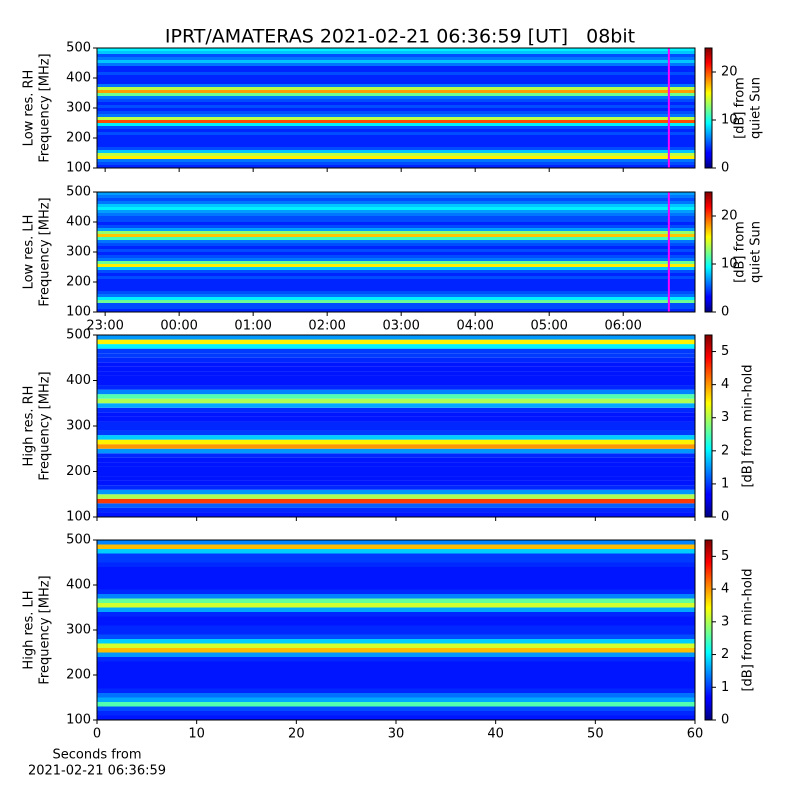 The width and height of the screenshot is (800, 800). I want to click on x-tick-label: 06:00, so click(622, 326).